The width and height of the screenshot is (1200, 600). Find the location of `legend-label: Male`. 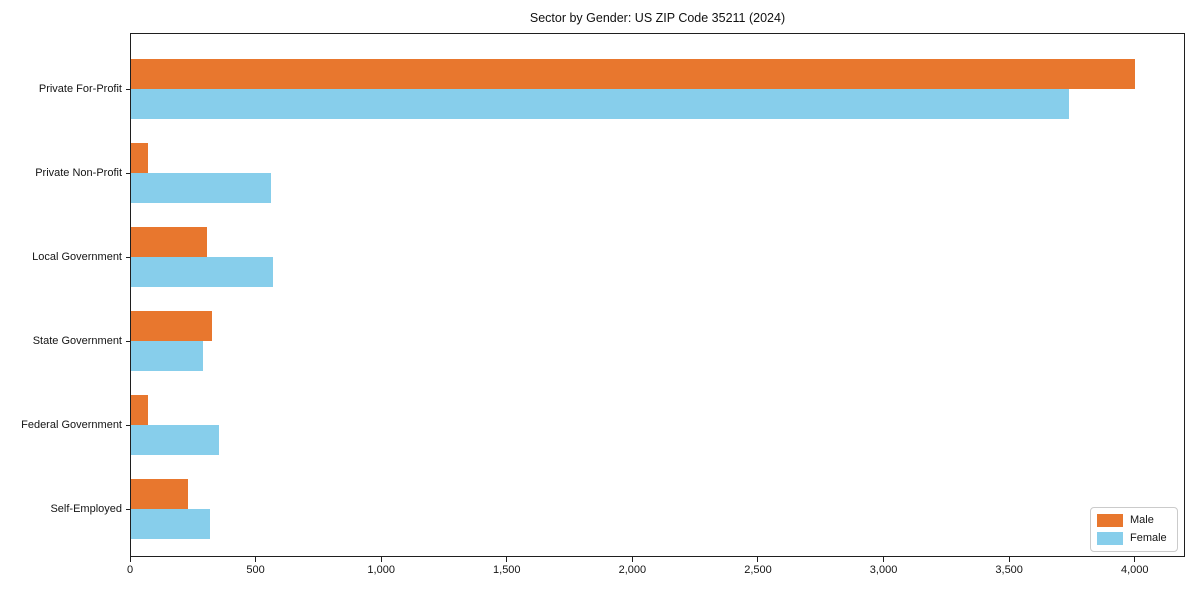

legend-label: Male is located at coordinates (1142, 520).